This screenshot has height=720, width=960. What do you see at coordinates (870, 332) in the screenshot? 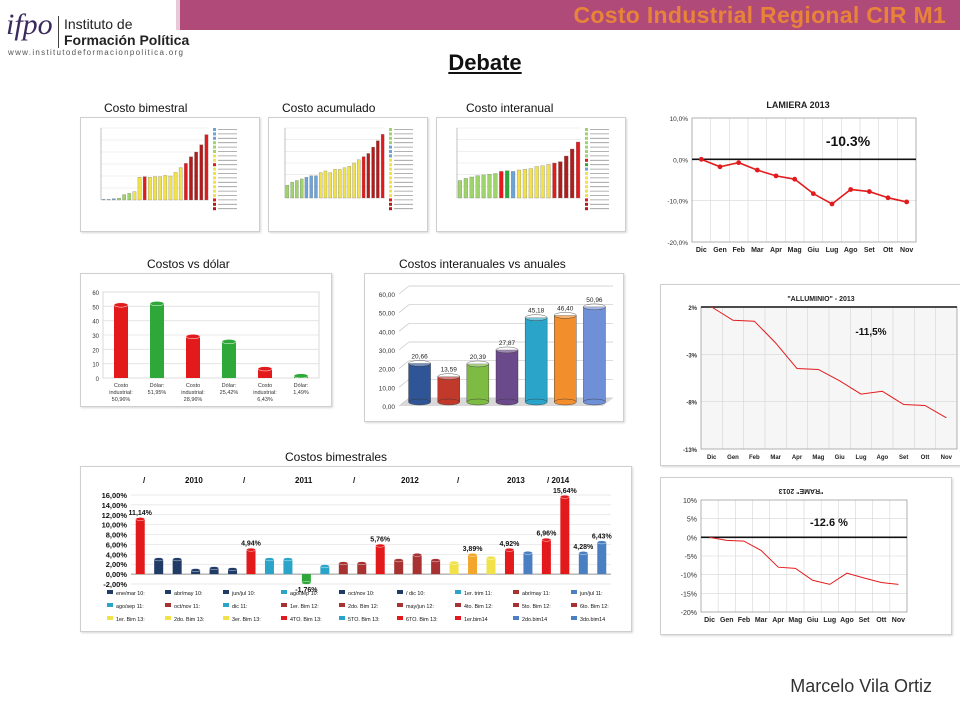
I see `annotation-label: -11,5%` at bounding box center [870, 332].